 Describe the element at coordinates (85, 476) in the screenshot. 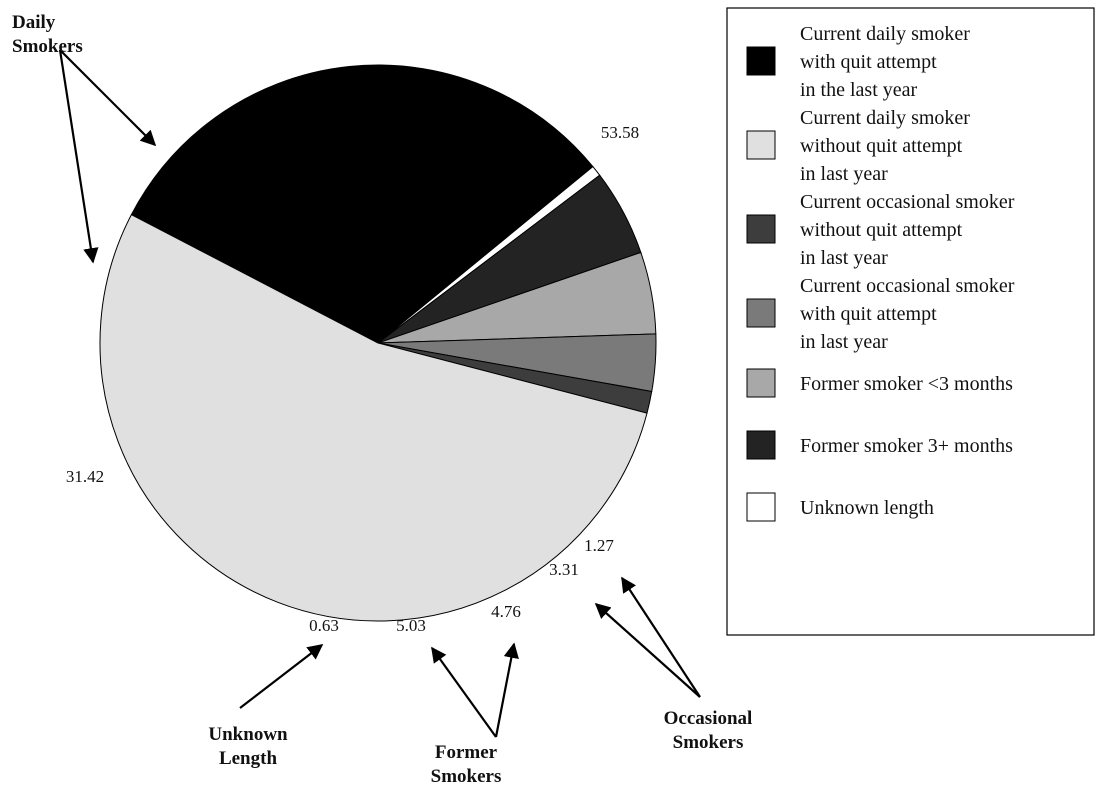

I see `slice-value-label: 31.42` at that location.